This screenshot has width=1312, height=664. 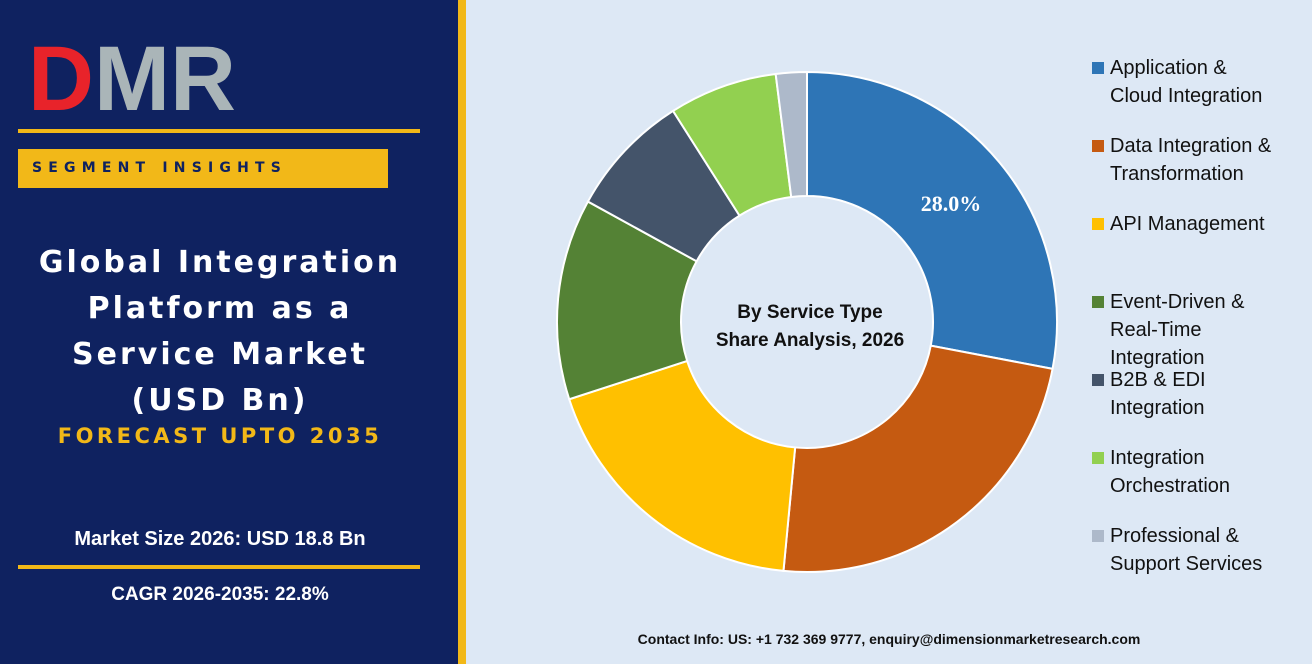 I want to click on legend-label: Professional & Support Services, so click(x=1186, y=550).